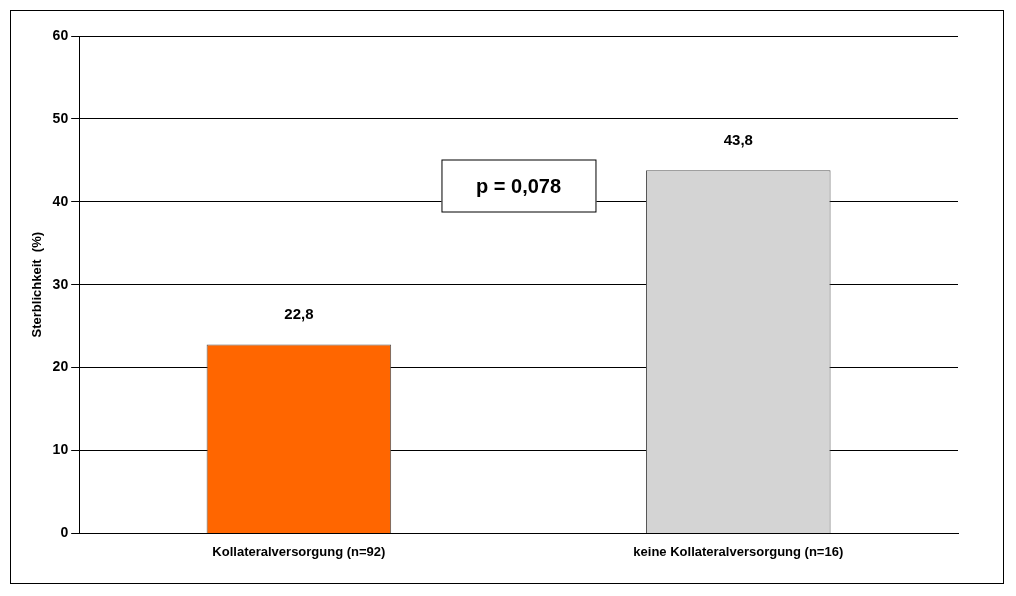 This screenshot has width=1016, height=596. Describe the element at coordinates (60, 449) in the screenshot. I see `y-tick-label: 10` at that location.